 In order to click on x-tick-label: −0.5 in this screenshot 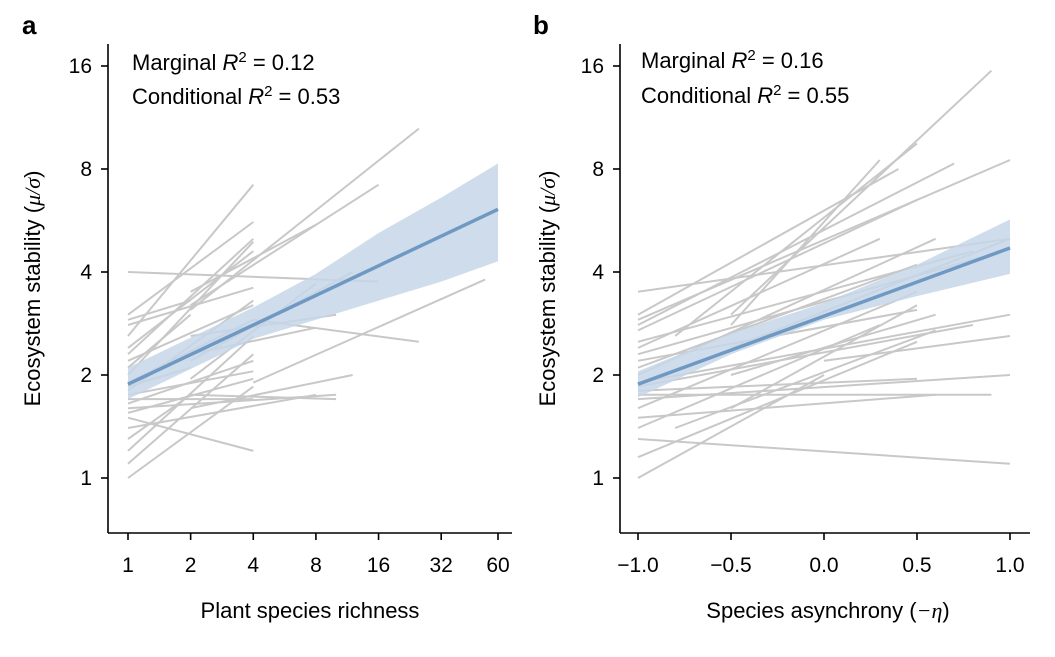, I will do `click(730, 565)`.